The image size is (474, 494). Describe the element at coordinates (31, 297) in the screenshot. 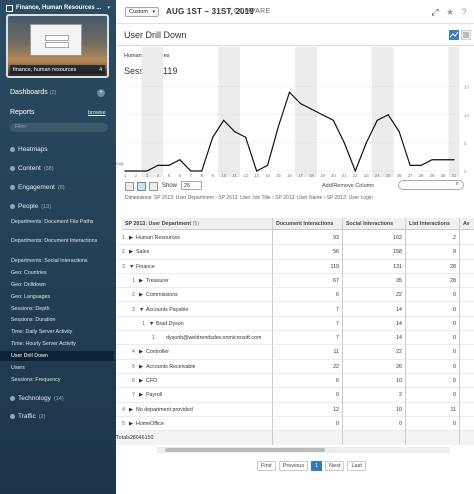

I see `report-item: Geo: Languages` at that location.